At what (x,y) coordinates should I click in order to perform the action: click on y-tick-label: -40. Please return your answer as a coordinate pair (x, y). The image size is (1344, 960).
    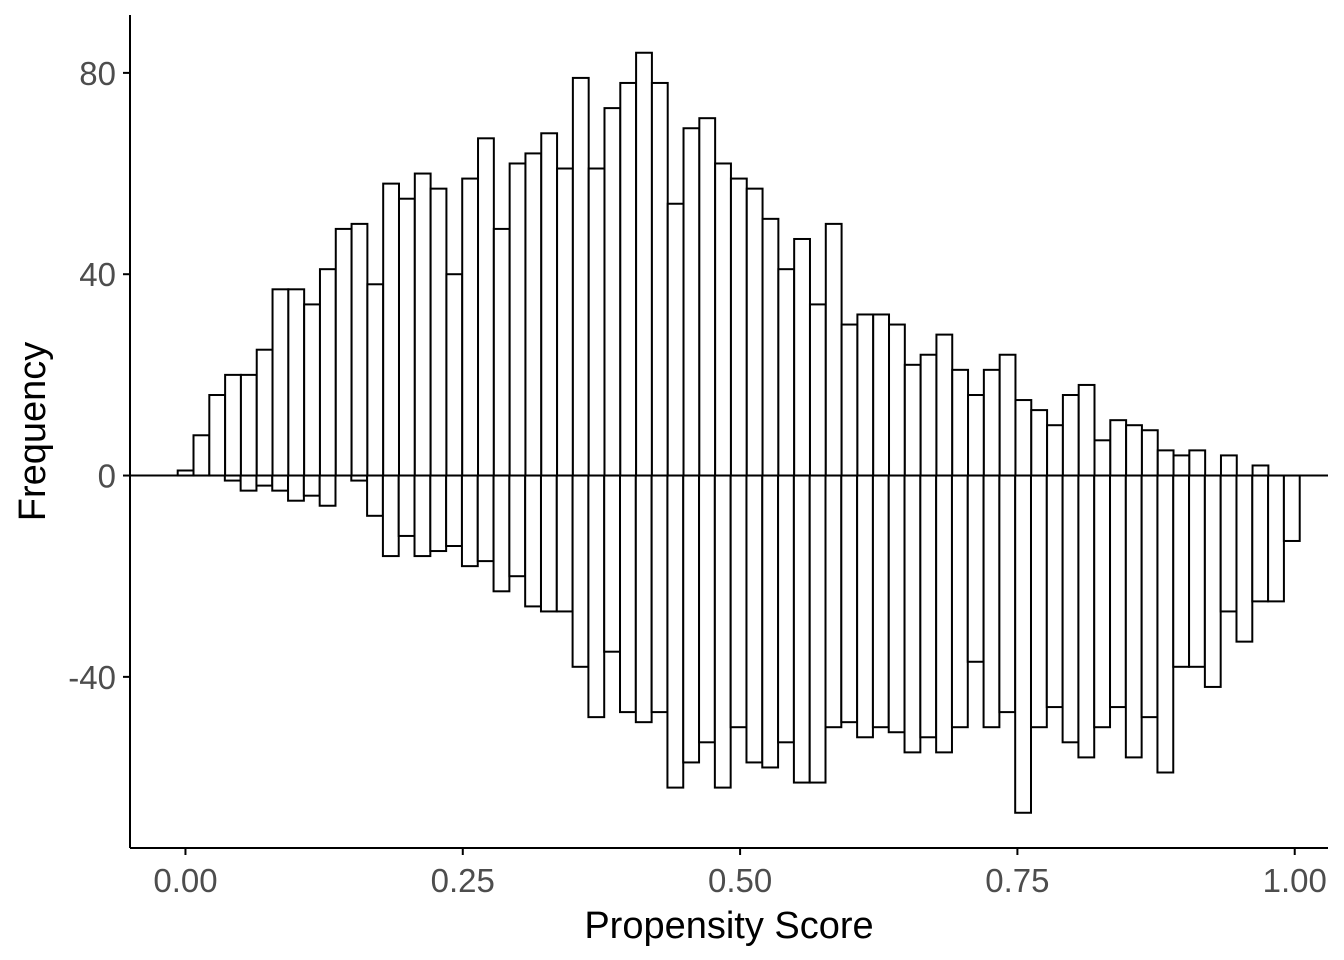
    Looking at the image, I should click on (92, 677).